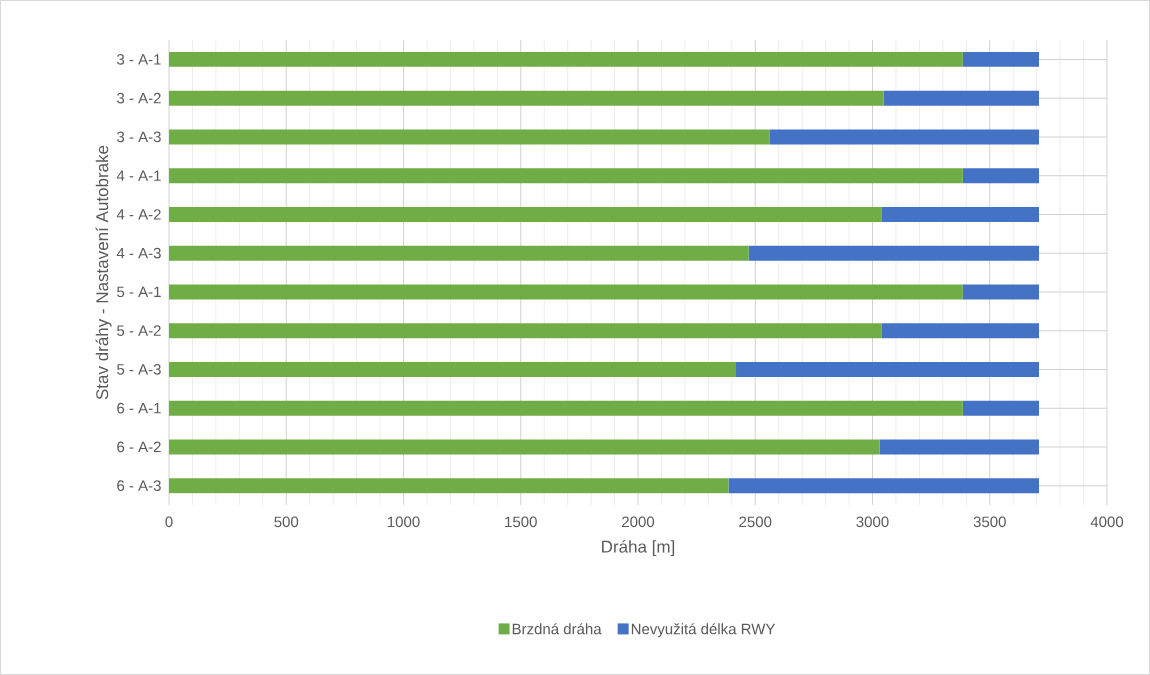  I want to click on y-tick-label: 3 - A-3, so click(139, 137).